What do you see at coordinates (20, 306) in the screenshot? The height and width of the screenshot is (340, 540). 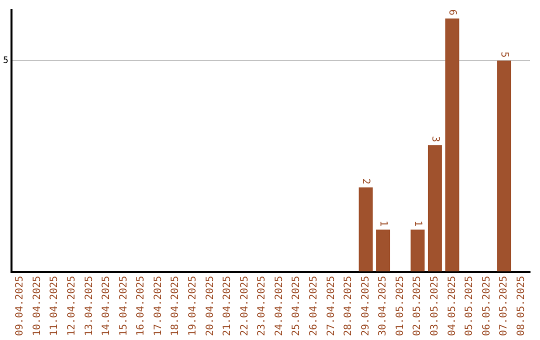 I see `x-tick-label: 09.04.2025` at bounding box center [20, 306].